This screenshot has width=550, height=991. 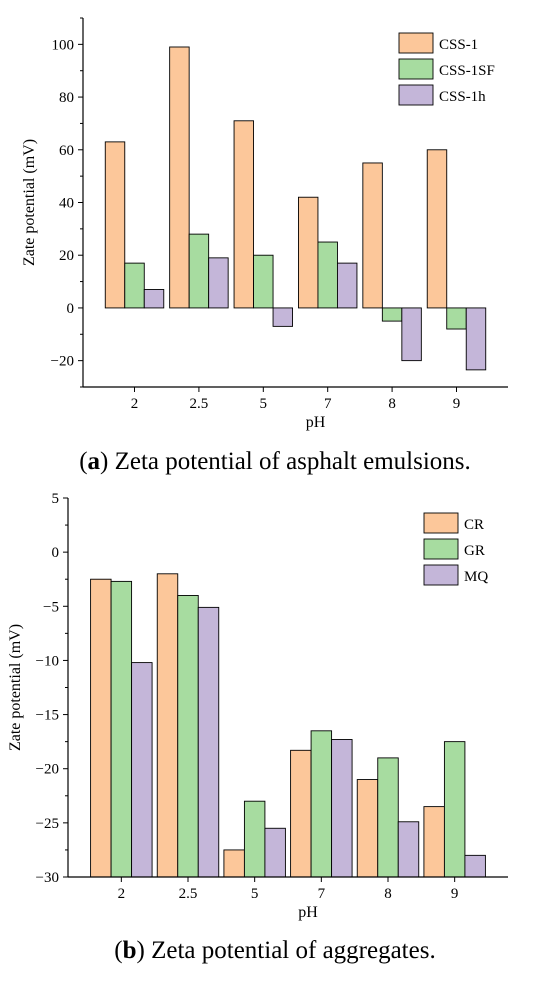 What do you see at coordinates (467, 71) in the screenshot?
I see `chart-a-legend-label-CSS-1SF: CSS-1SF` at bounding box center [467, 71].